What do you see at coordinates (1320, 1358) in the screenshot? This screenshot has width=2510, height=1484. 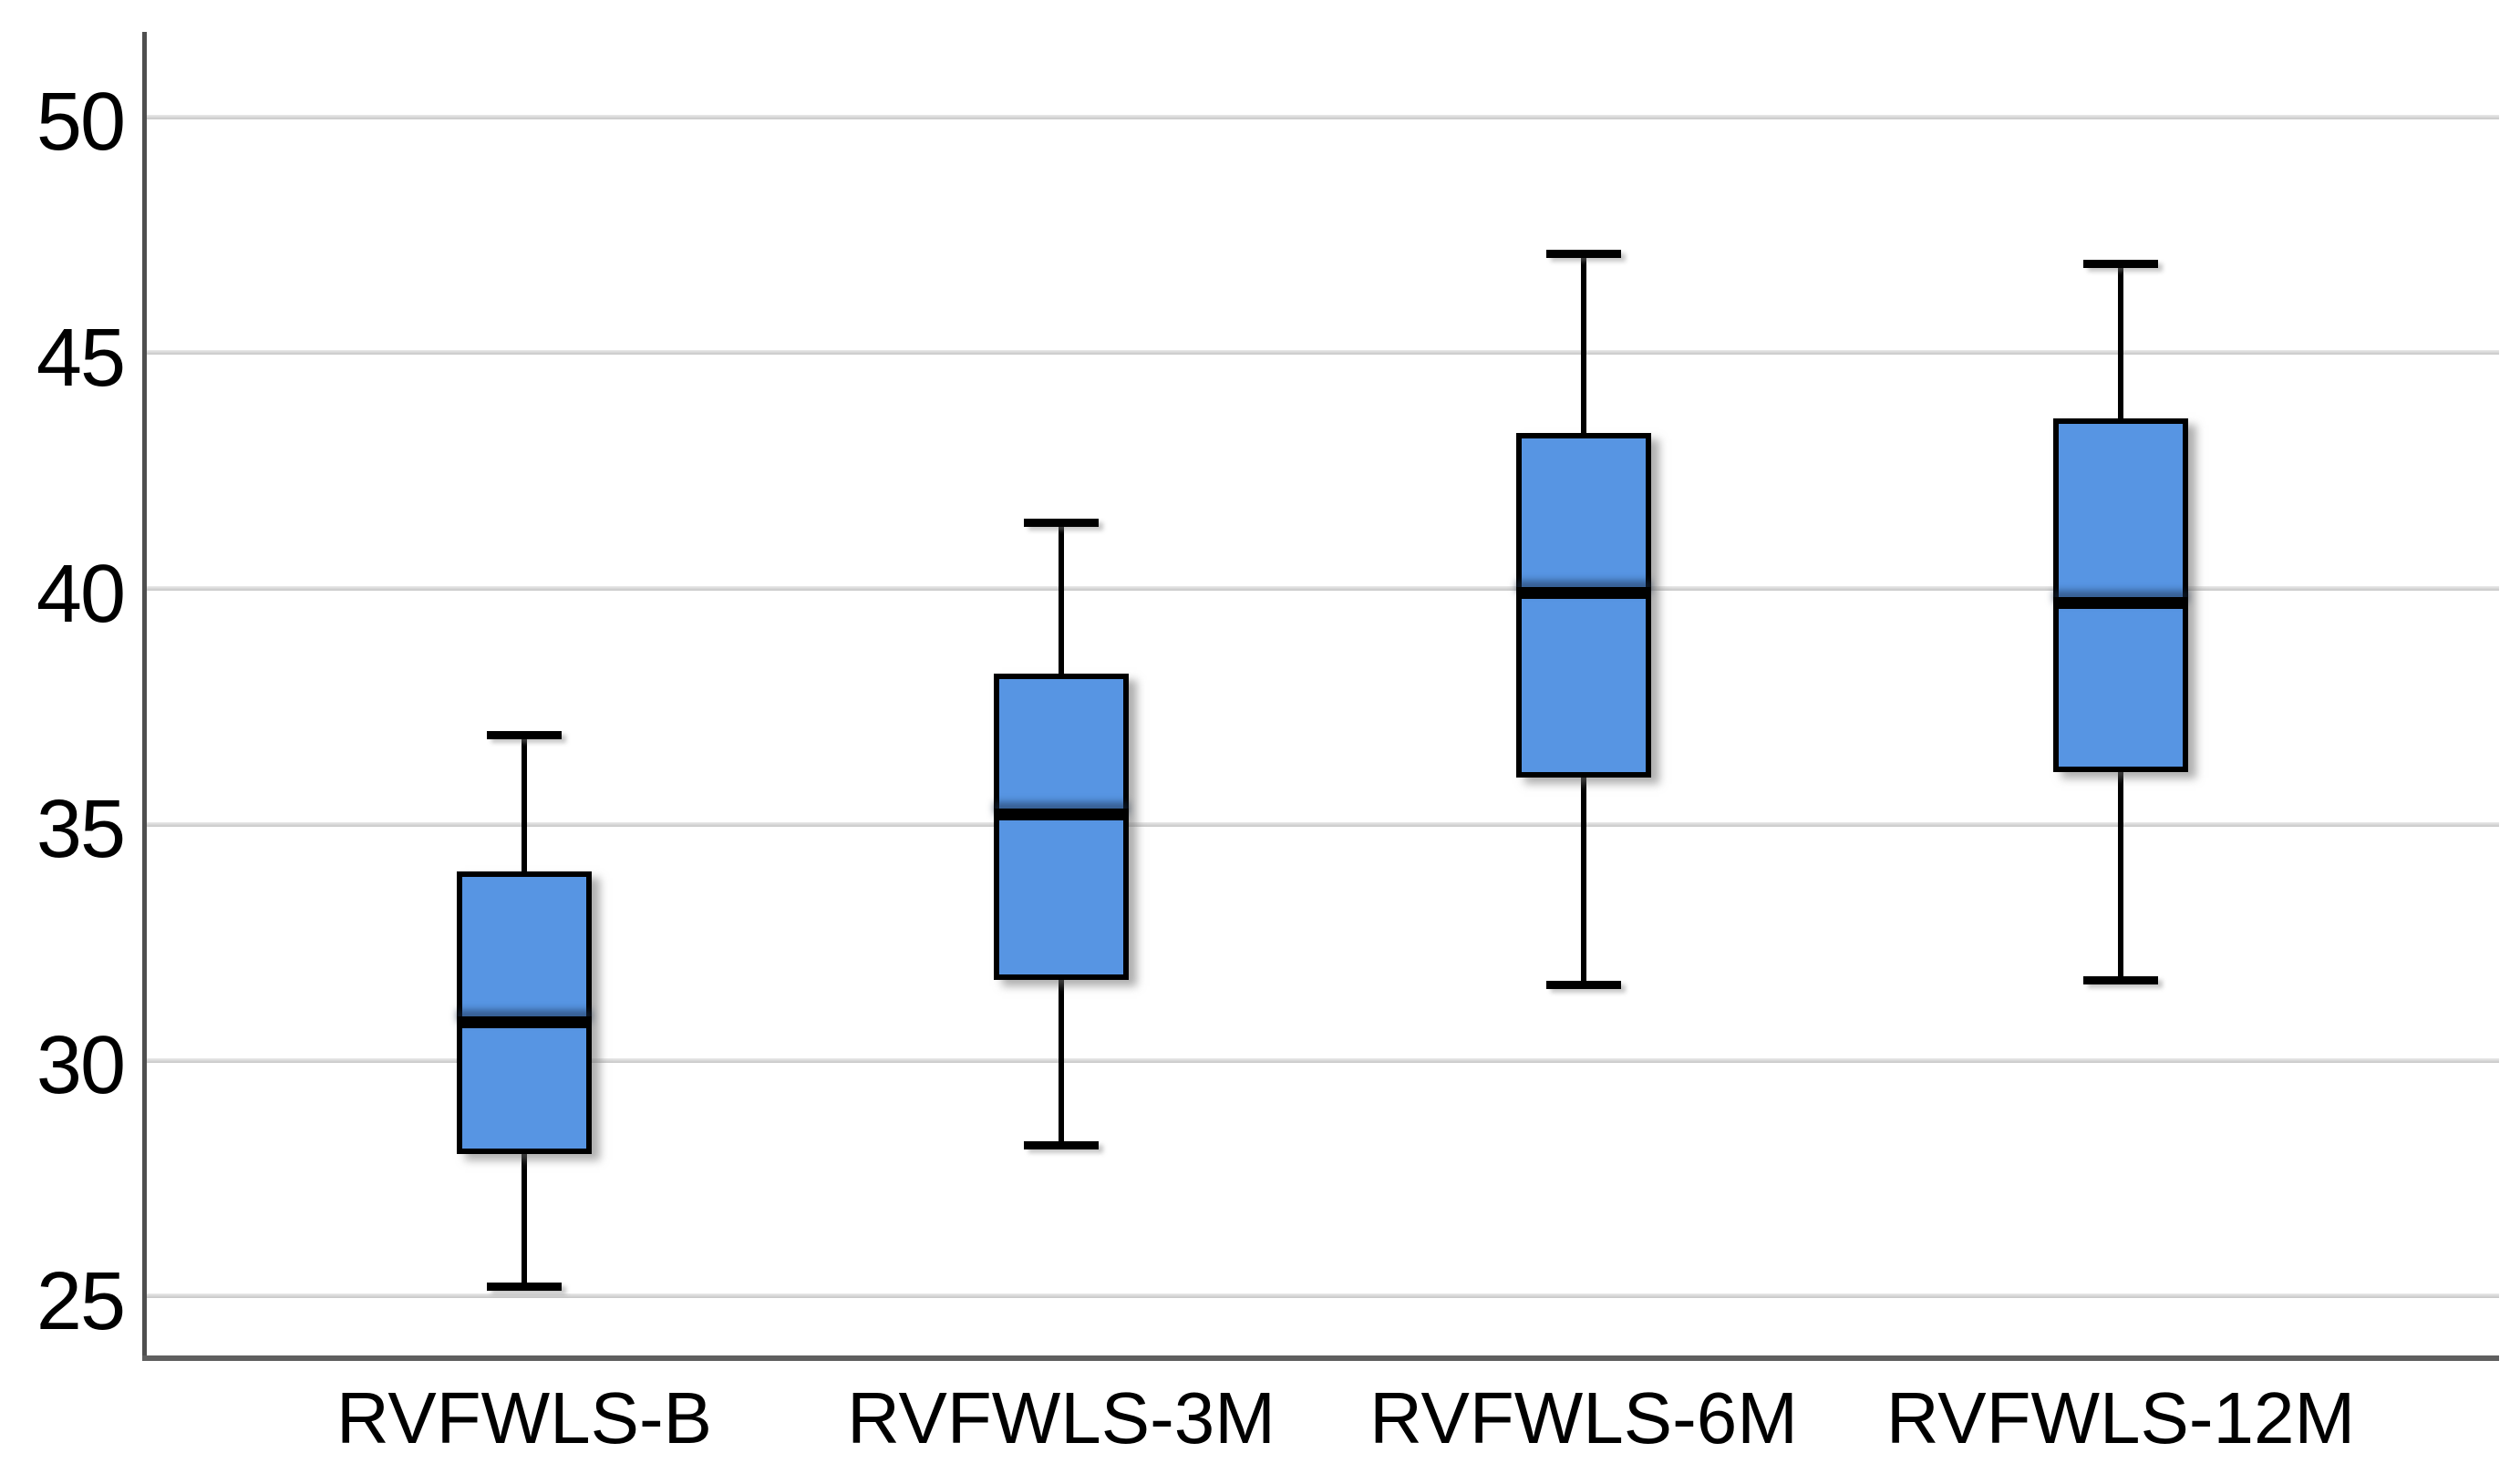 I see `x-axis-line` at bounding box center [1320, 1358].